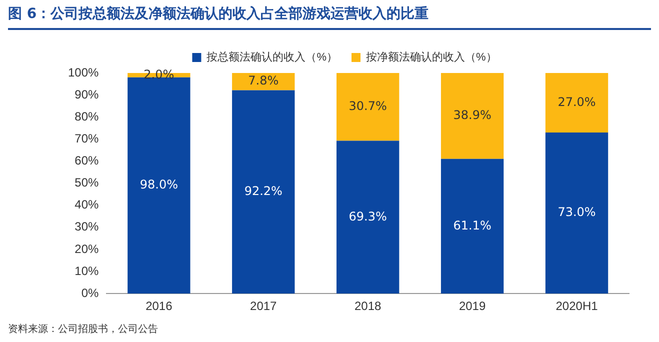  I want to click on y-tick-label: 80%, so click(87, 116).